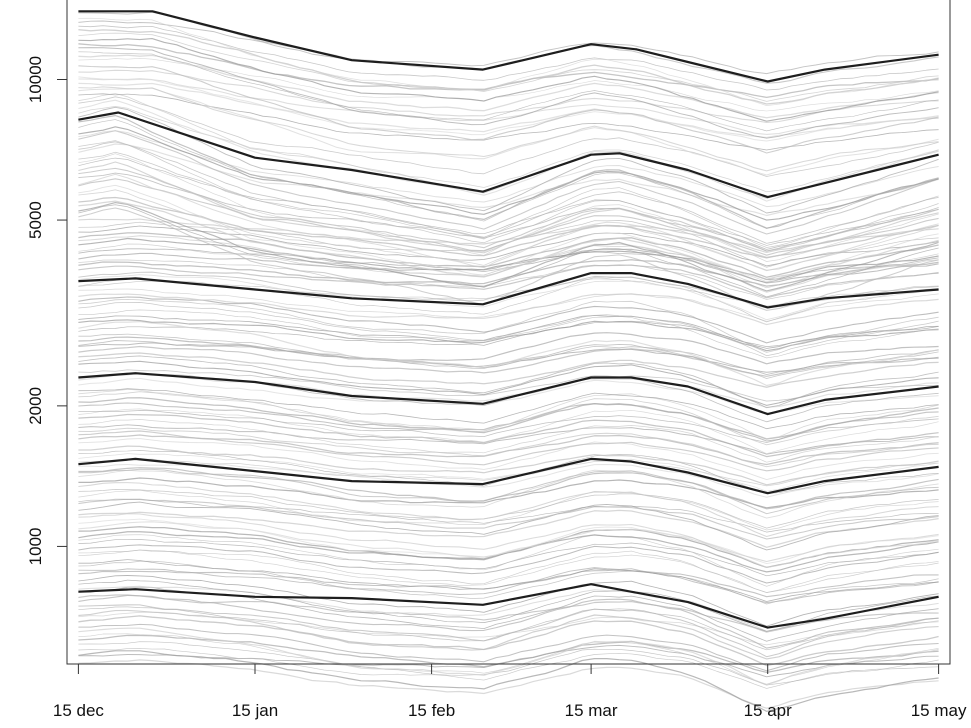  Describe the element at coordinates (35, 79) in the screenshot. I see `y-tick-label: 10000` at that location.